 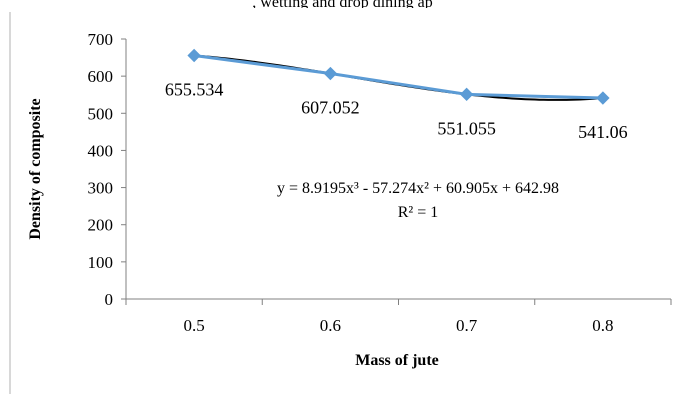 I want to click on y-tick-label: 600, so click(x=101, y=76).